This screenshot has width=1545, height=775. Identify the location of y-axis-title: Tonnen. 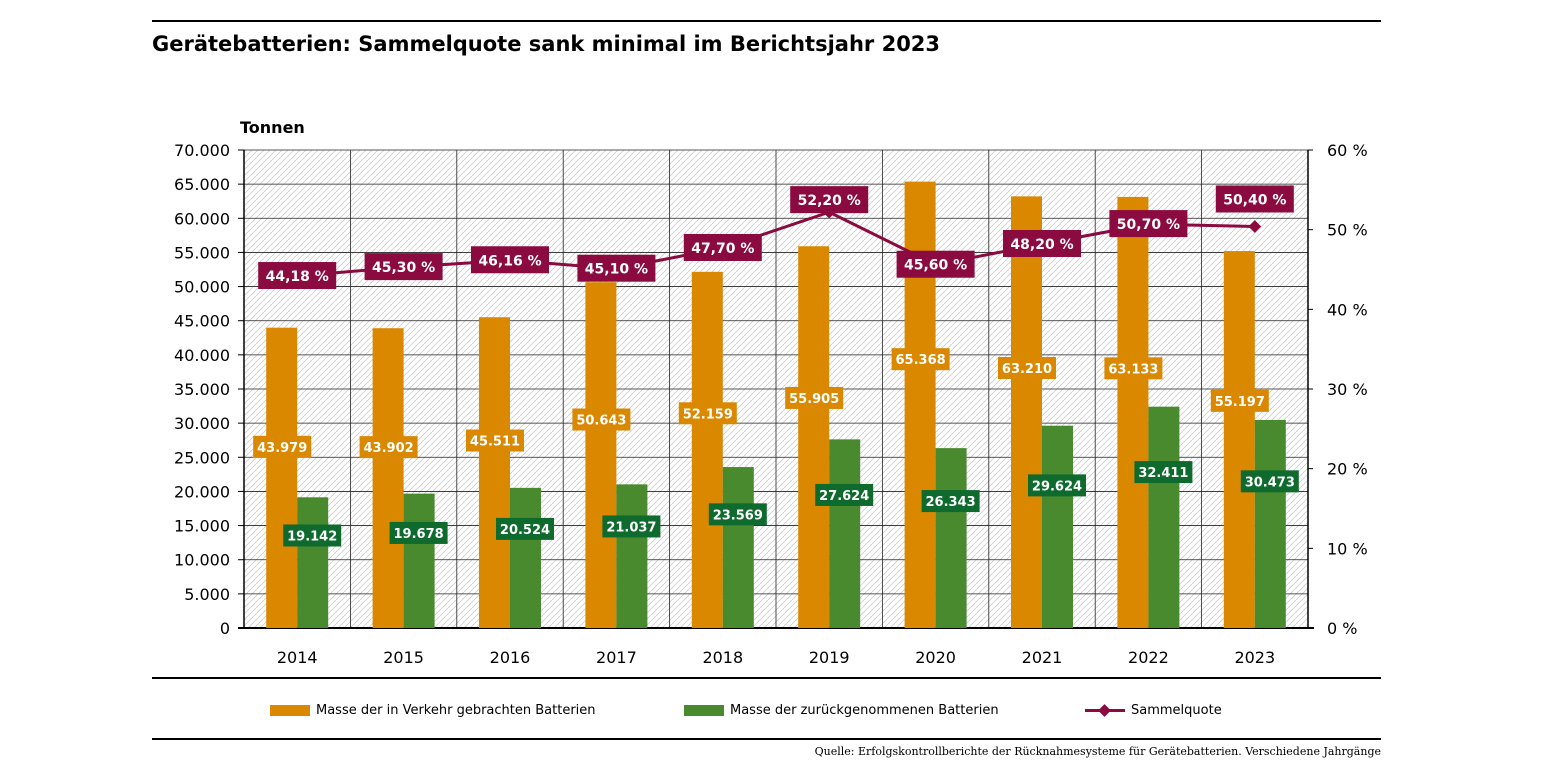
(272, 127).